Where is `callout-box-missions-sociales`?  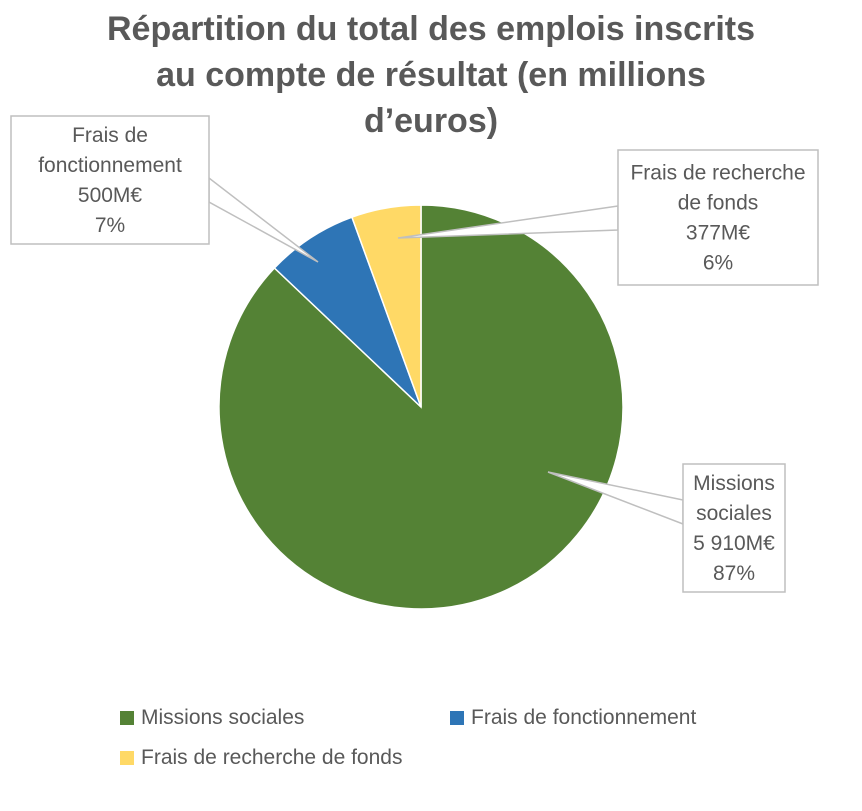 callout-box-missions-sociales is located at coordinates (734, 528).